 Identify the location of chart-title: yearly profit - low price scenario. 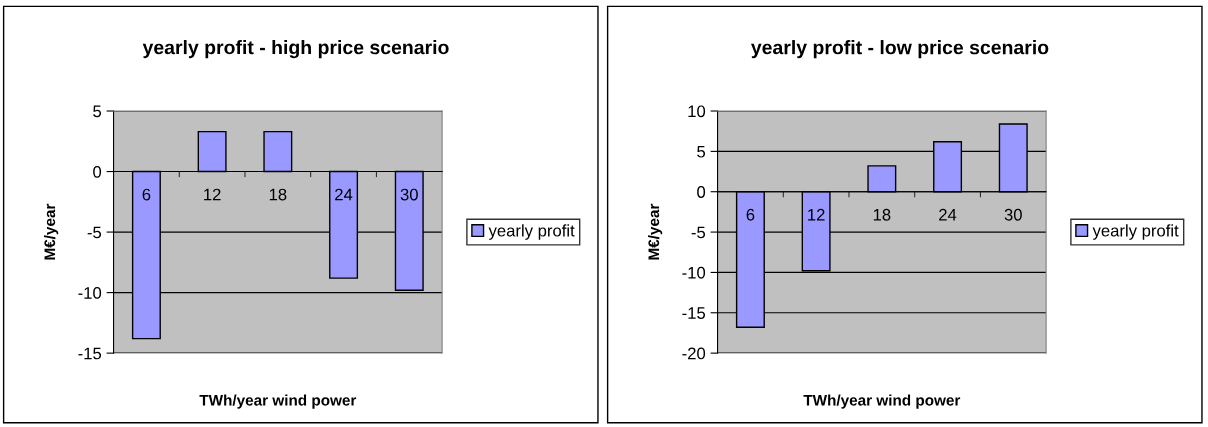
(900, 49).